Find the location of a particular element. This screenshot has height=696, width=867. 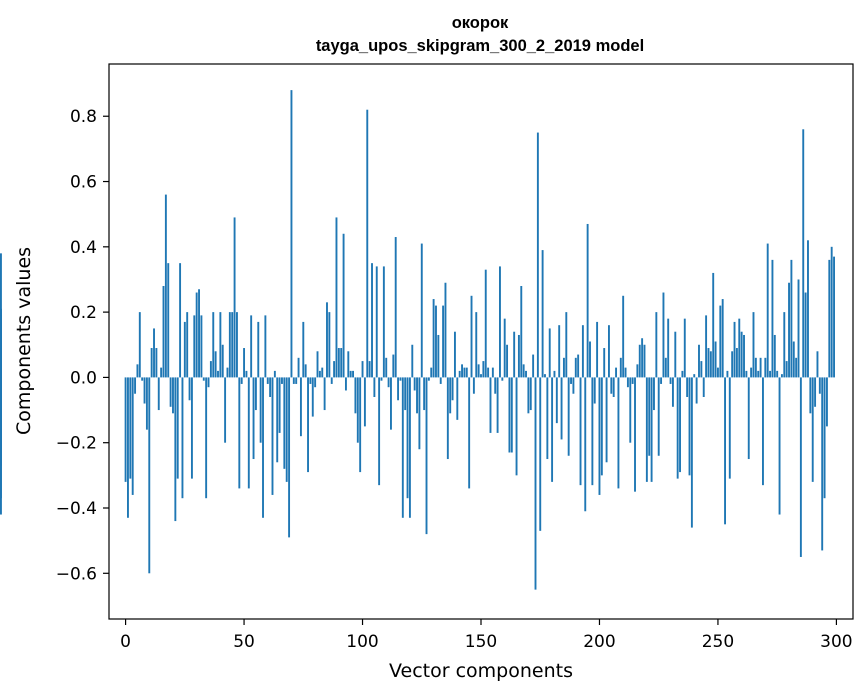

y-tick-label-6: 0.6 is located at coordinates (83, 183).